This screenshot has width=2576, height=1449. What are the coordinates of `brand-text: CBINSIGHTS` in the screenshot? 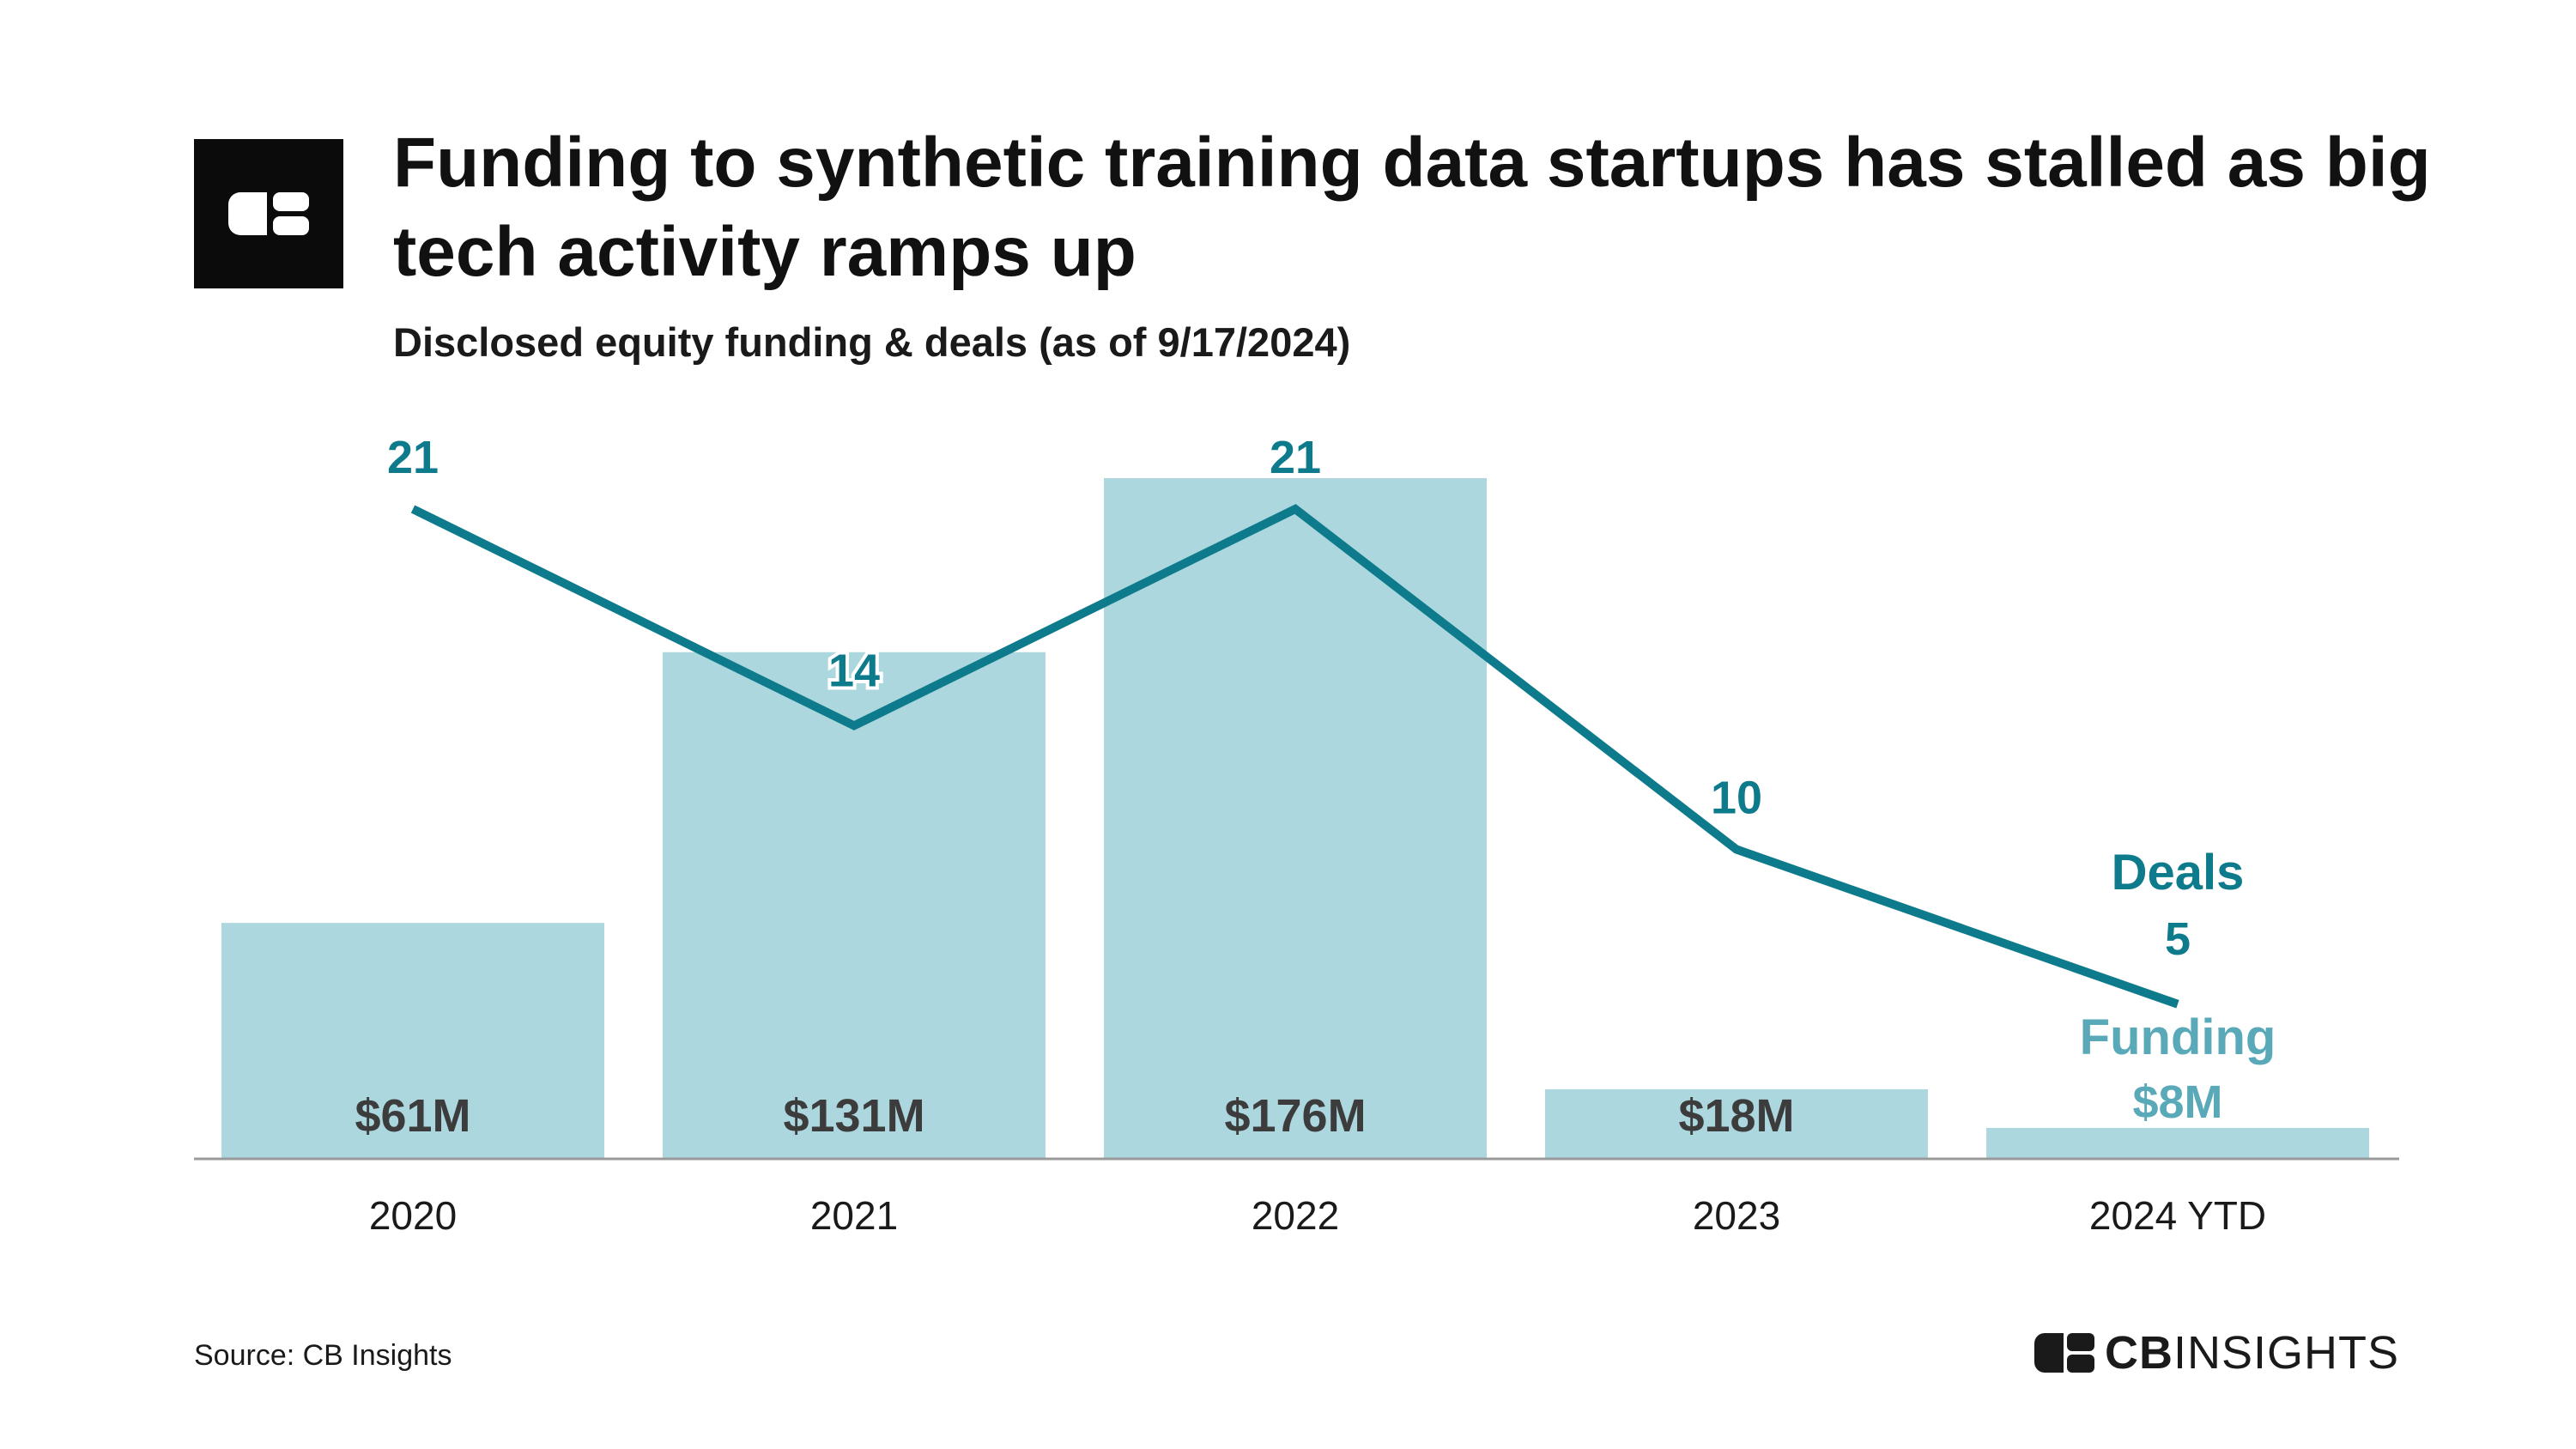 It's located at (2252, 1353).